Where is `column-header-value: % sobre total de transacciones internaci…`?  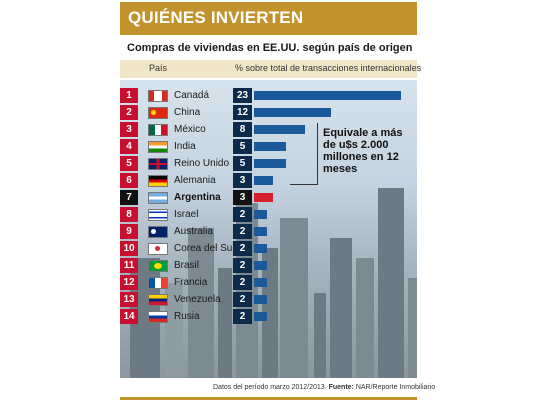 column-header-value: % sobre total de transacciones internaci… is located at coordinates (328, 68).